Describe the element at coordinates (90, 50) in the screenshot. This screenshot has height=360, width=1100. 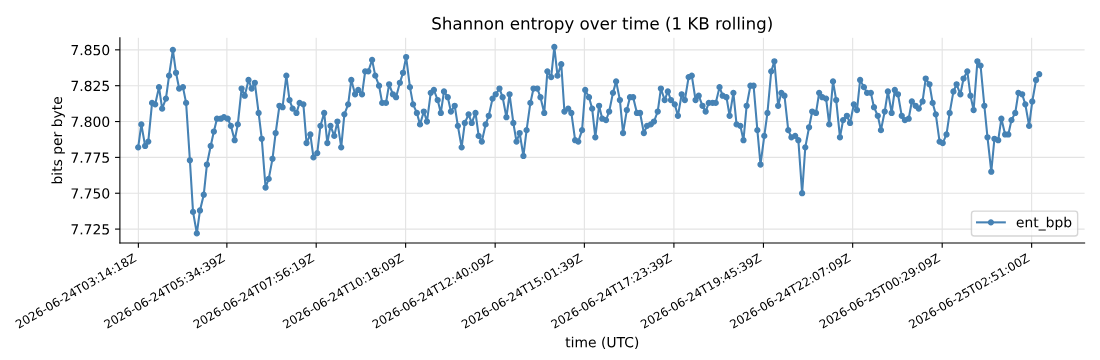
I see `y-tick-label: 7.850` at that location.